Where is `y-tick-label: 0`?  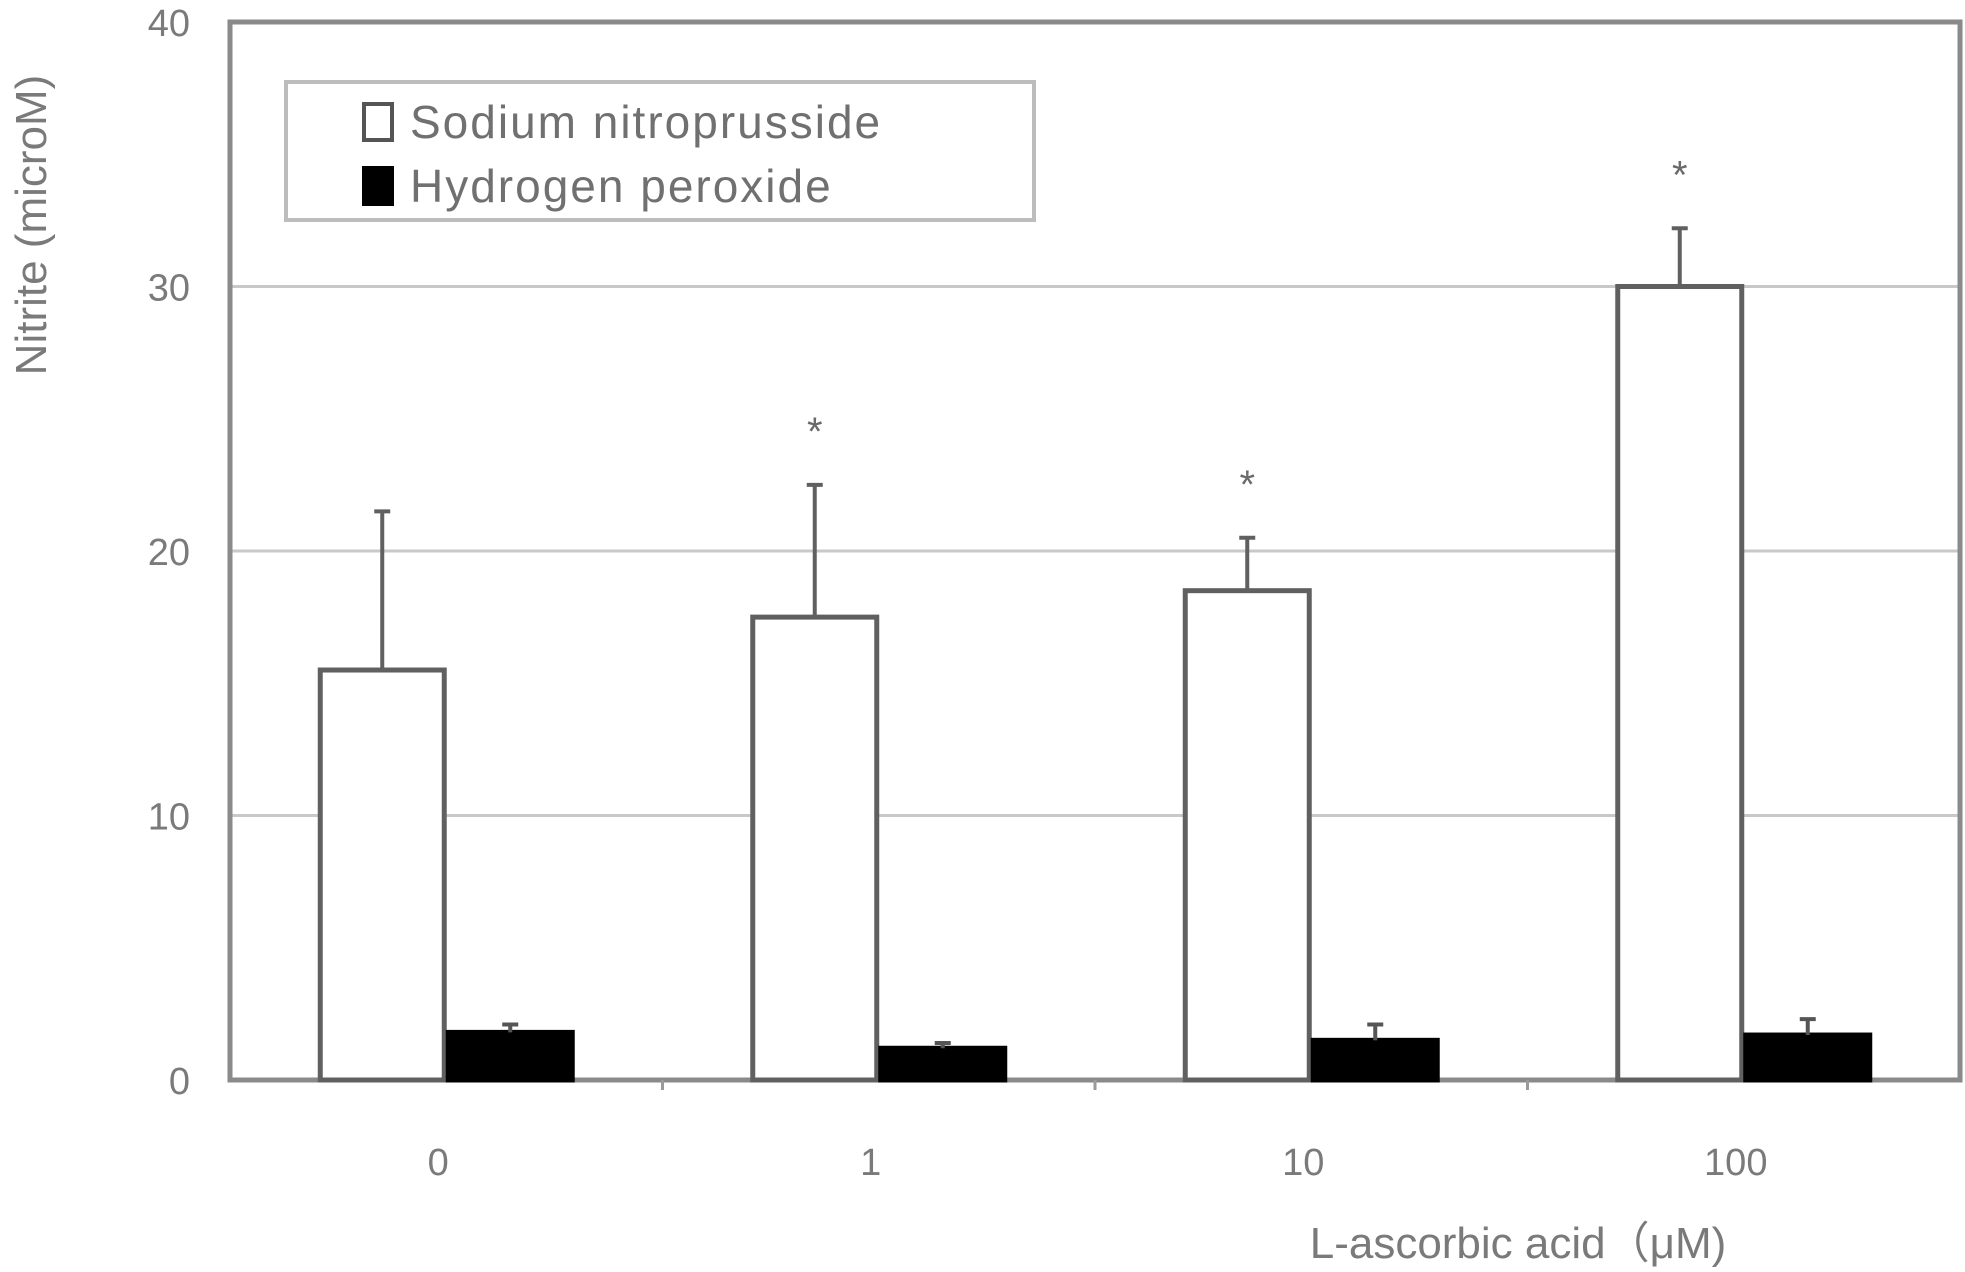 y-tick-label: 0 is located at coordinates (179, 1082).